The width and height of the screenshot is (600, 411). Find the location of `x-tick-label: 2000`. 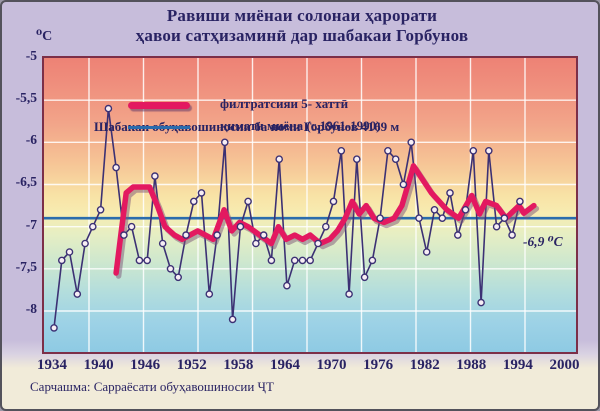

x-tick-label: 2000 is located at coordinates (564, 365).